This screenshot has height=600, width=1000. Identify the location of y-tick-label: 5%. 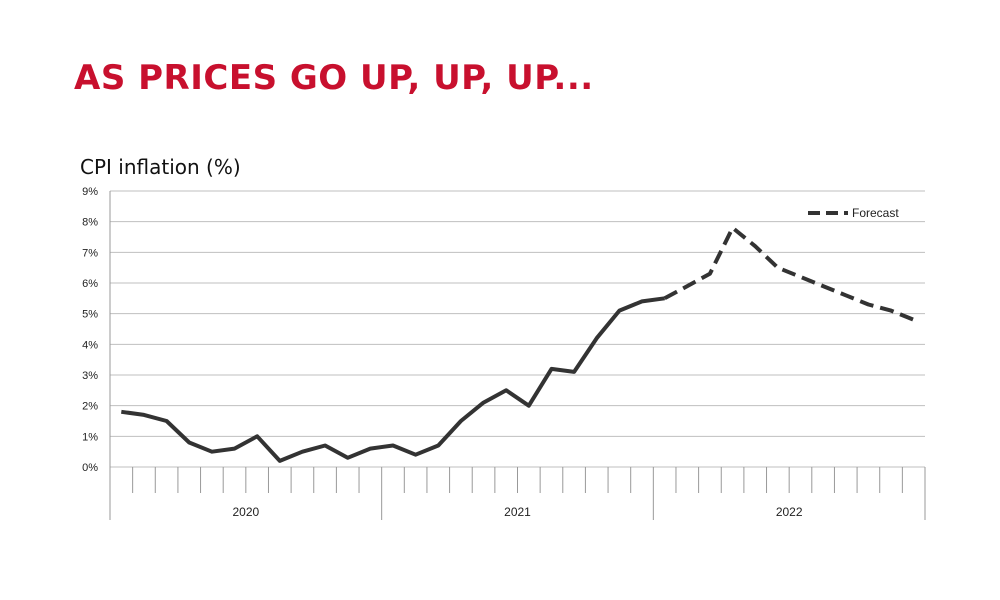
(90, 315).